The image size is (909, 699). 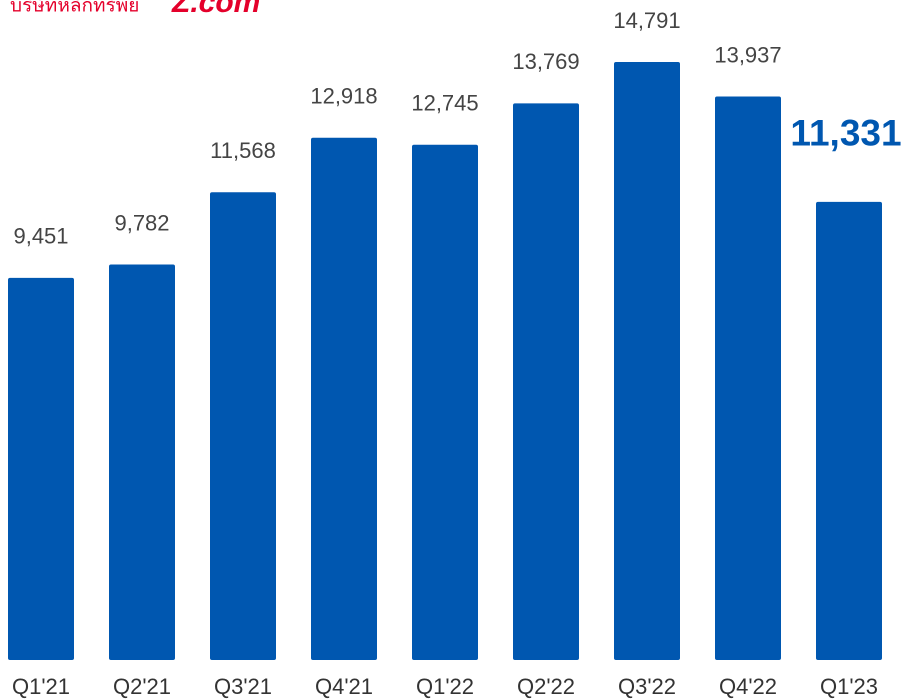 What do you see at coordinates (647, 686) in the screenshot?
I see `x-tick-label: Q3'22` at bounding box center [647, 686].